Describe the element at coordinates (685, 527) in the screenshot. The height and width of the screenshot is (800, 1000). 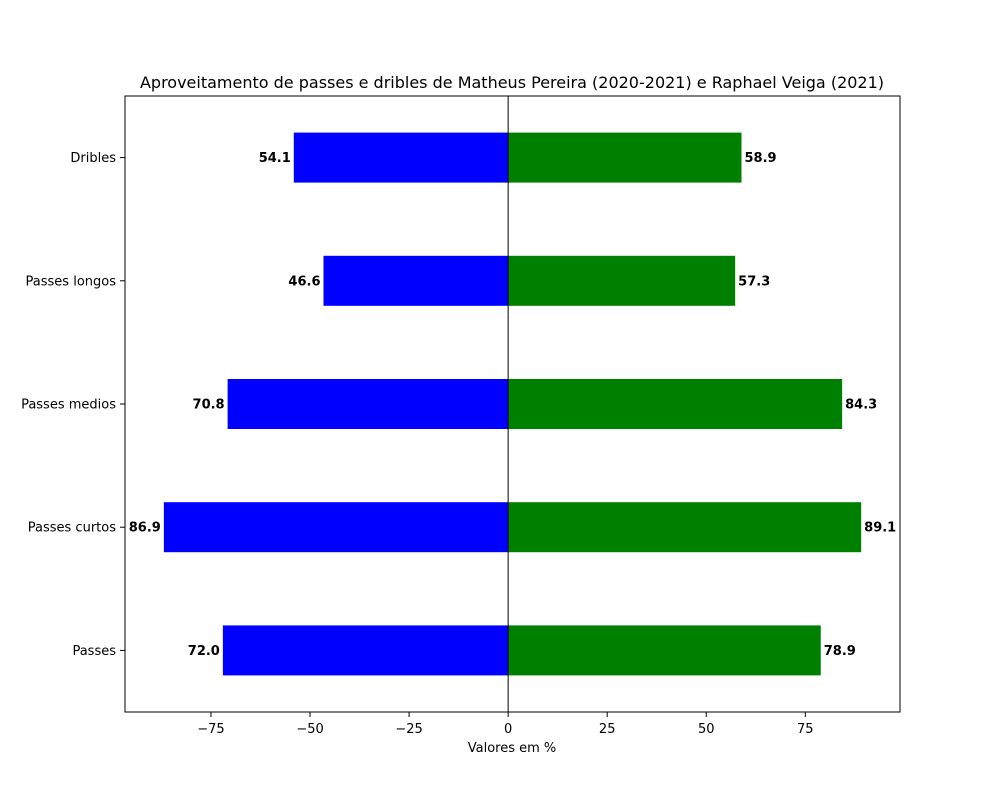
I see `bar-series2-passes-curtos` at that location.